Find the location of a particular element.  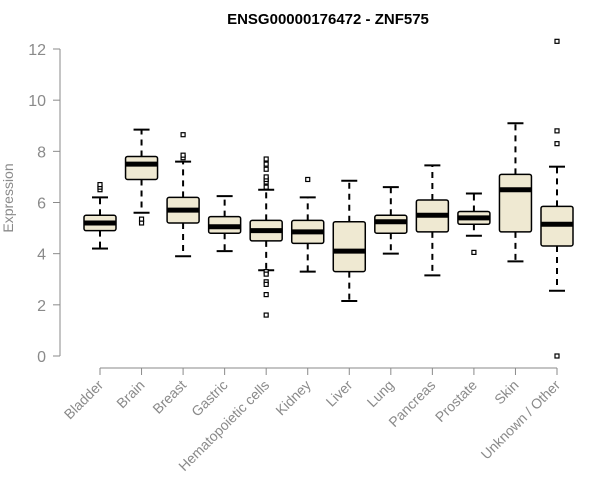

x-tick-label: Liver is located at coordinates (339, 393).